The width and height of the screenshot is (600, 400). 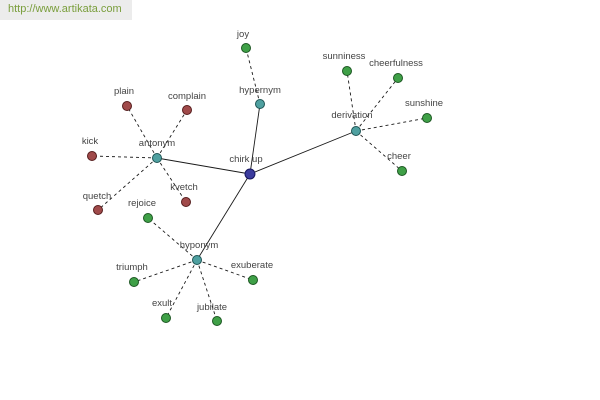 I want to click on node-joy, so click(x=246, y=48).